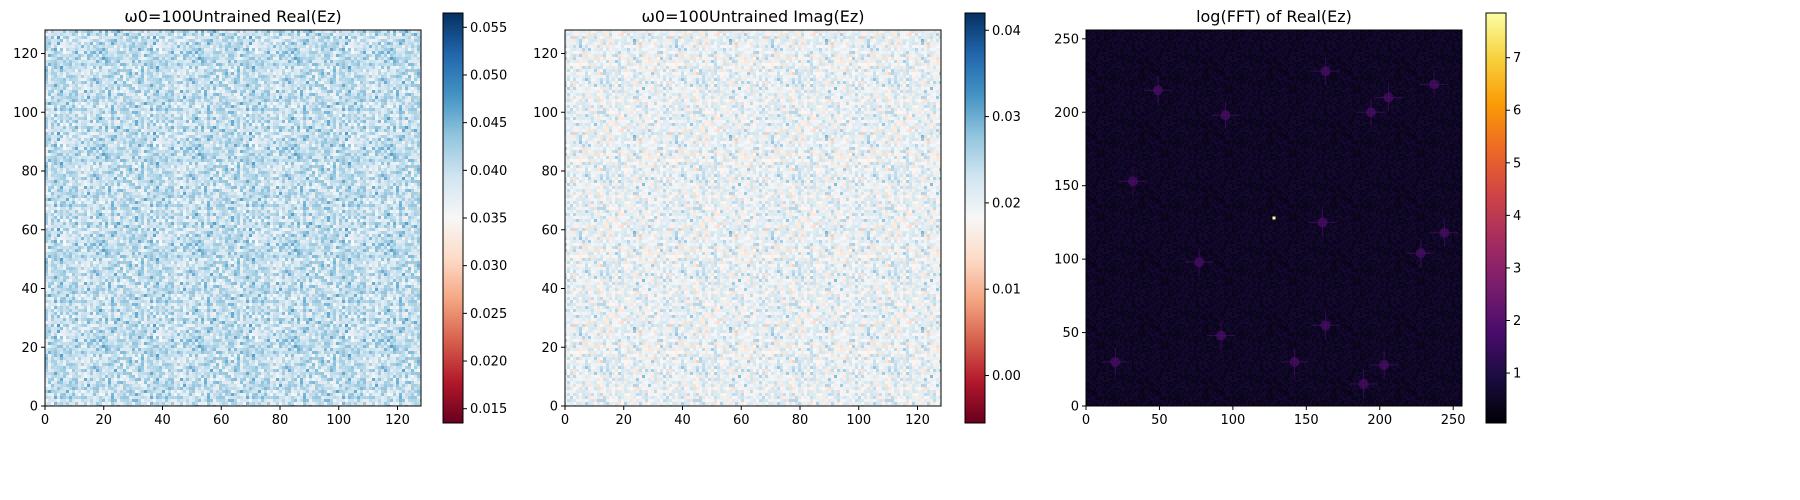 Image resolution: width=1800 pixels, height=500 pixels. Describe the element at coordinates (232, 16) in the screenshot. I see `chart-title: ω0=100Untrained Real(Ez)` at that location.